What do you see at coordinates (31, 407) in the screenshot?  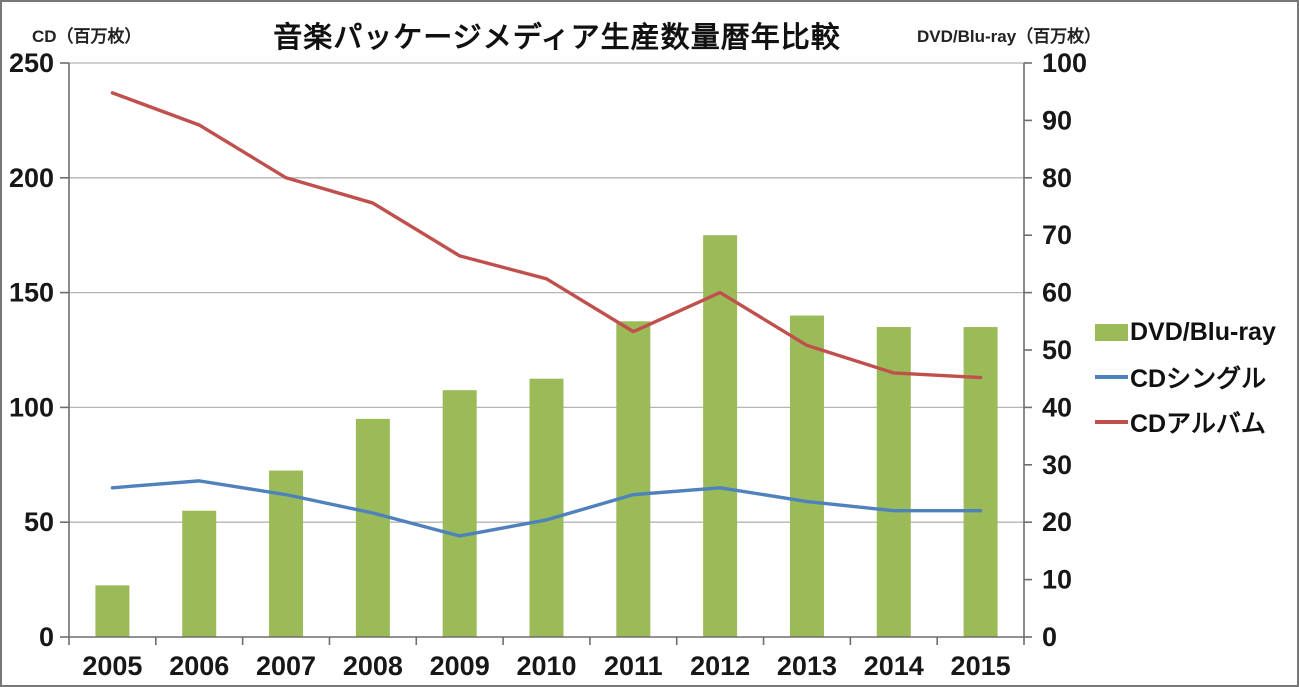 I see `left-axis-tick-label: 100` at bounding box center [31, 407].